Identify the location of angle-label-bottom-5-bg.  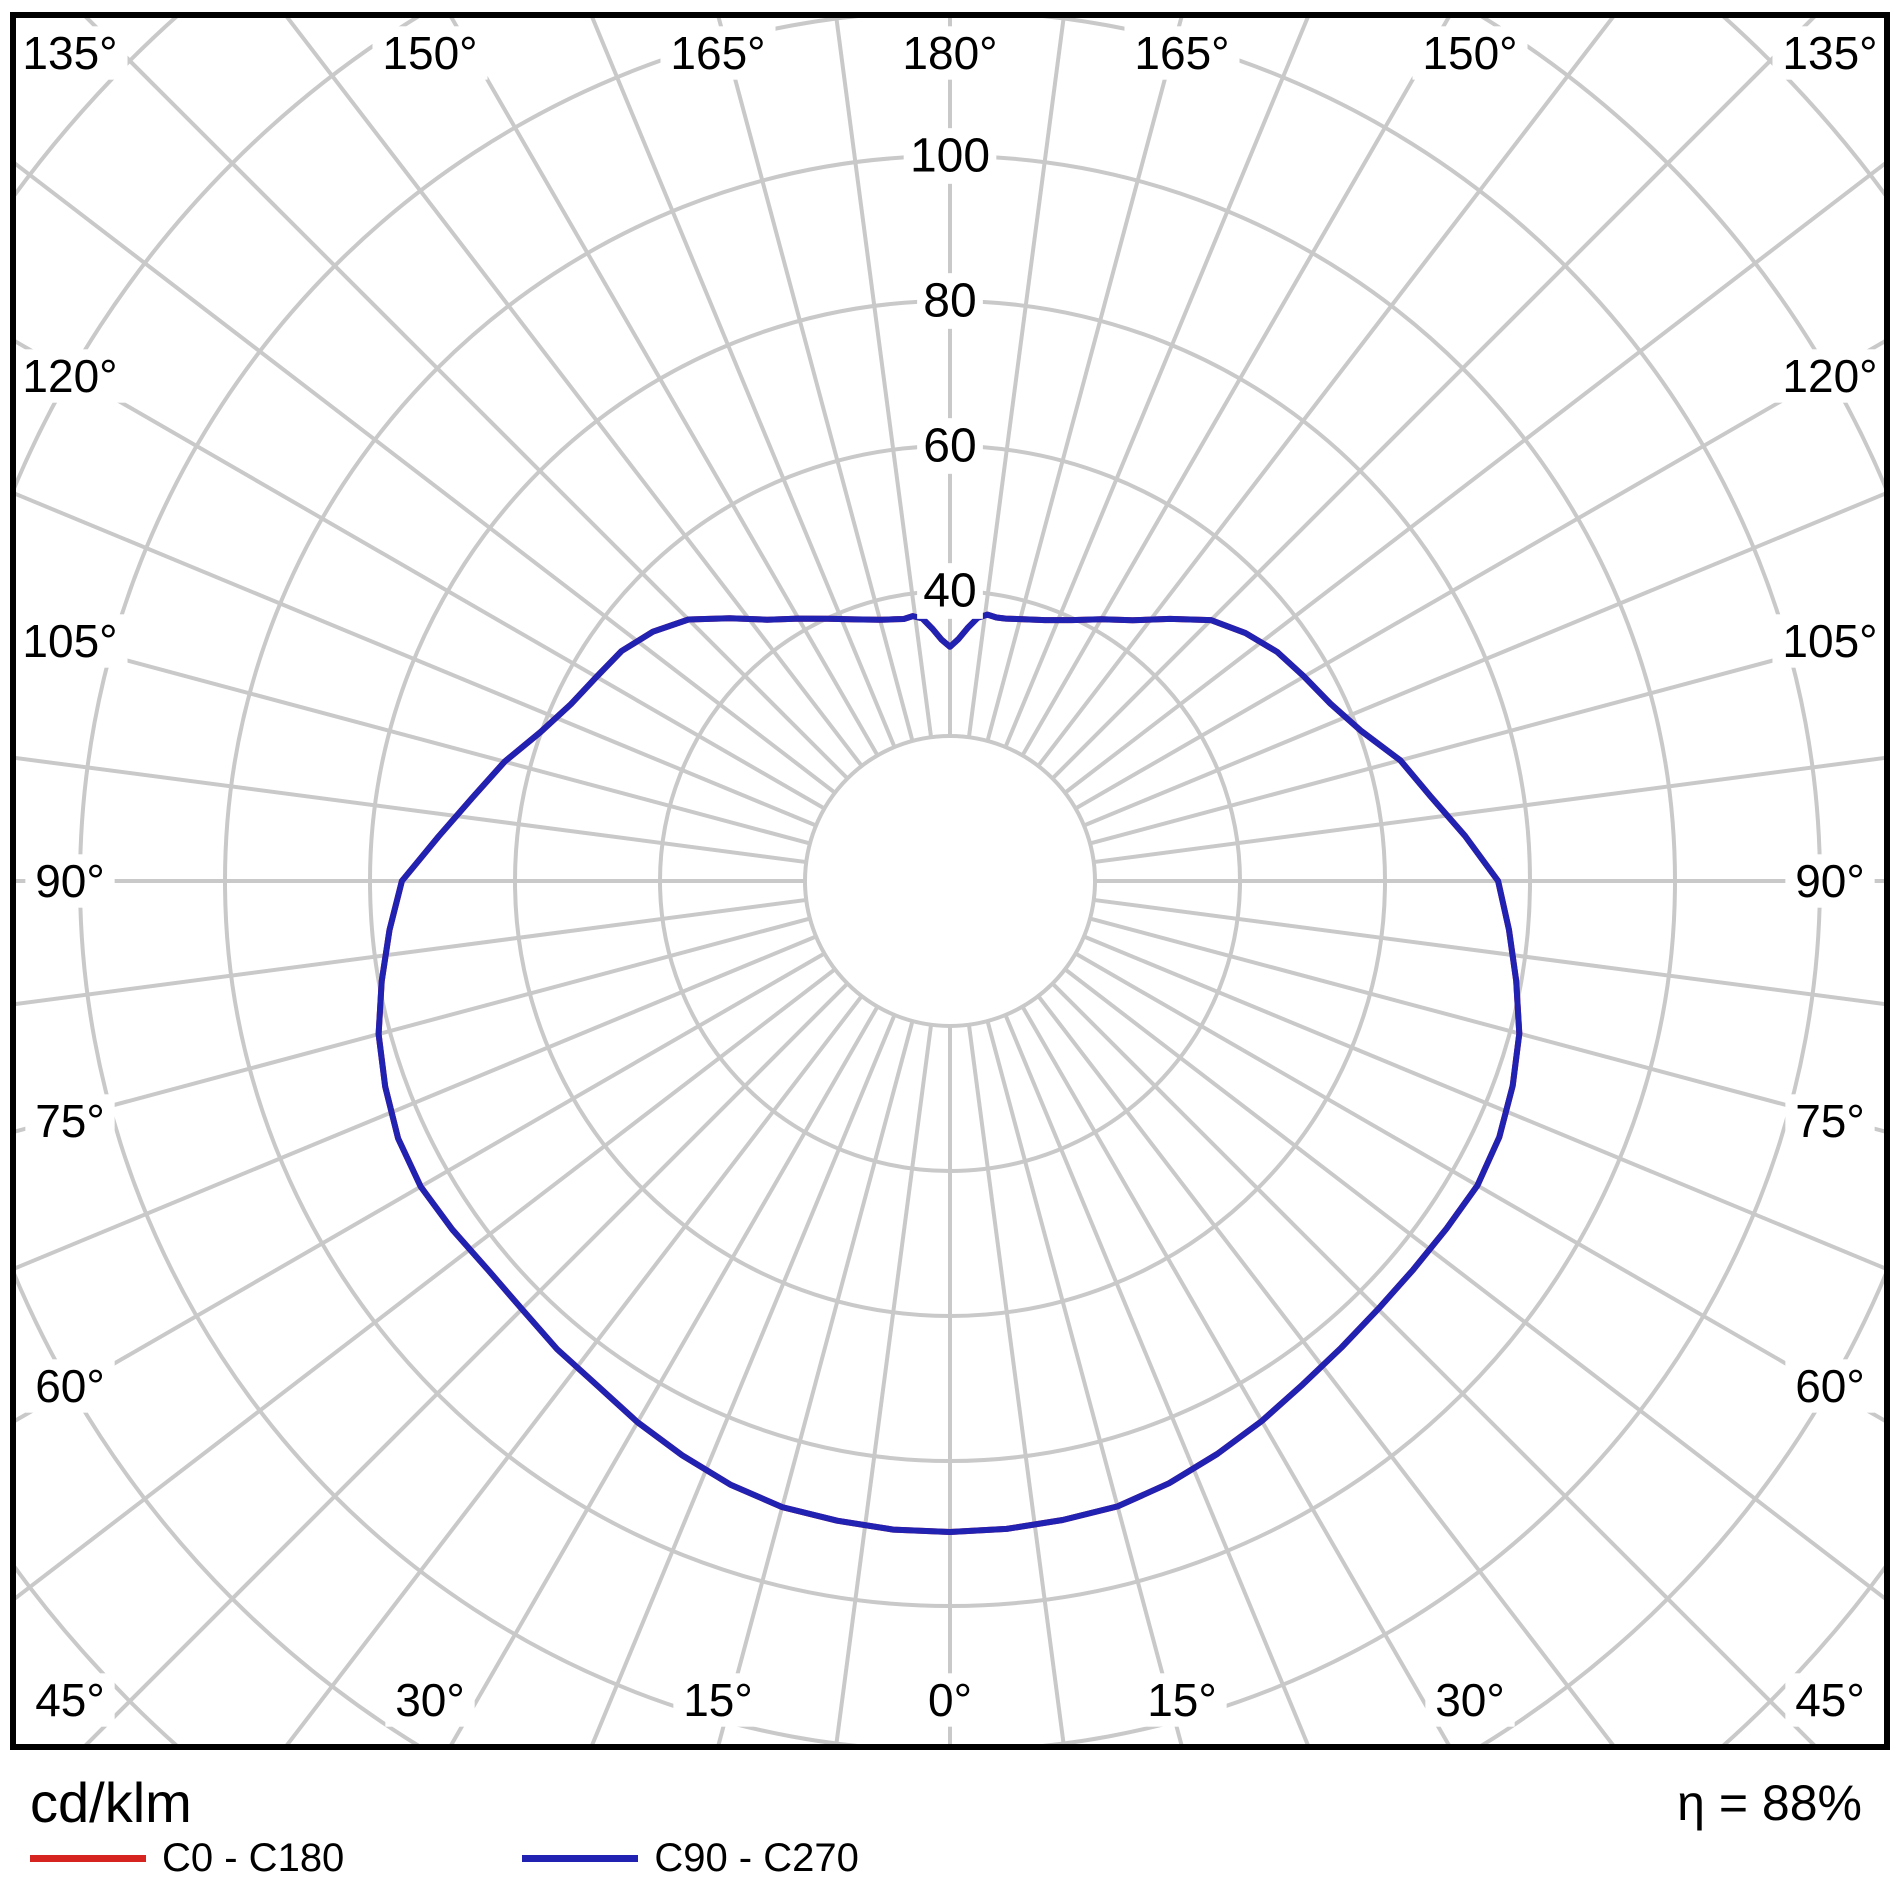
(1470, 1700).